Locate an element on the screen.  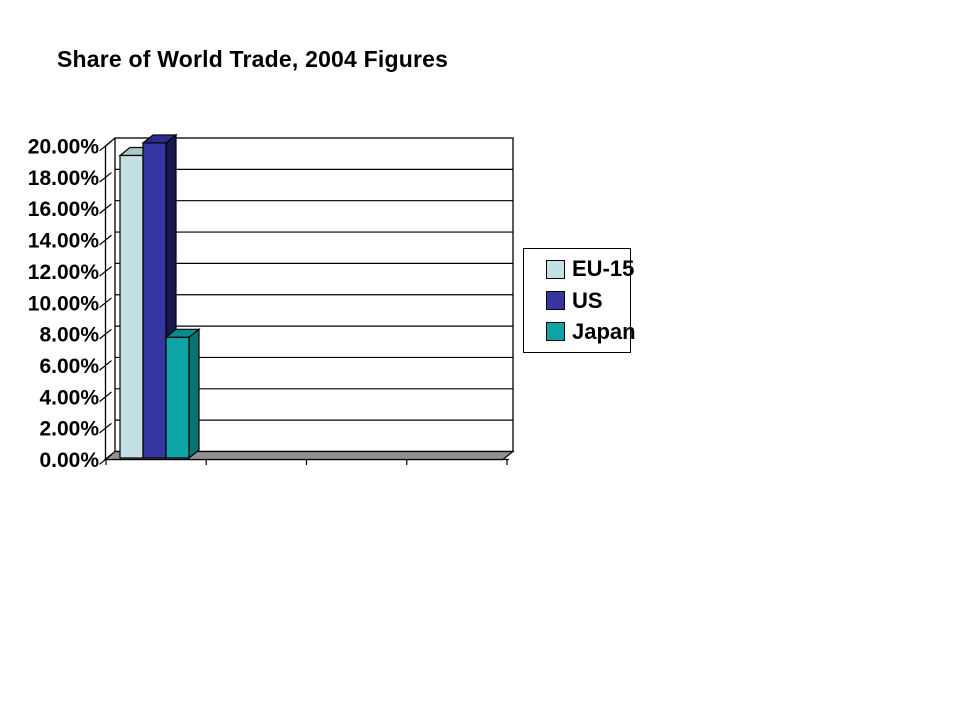
y-axis-label: 18.00% is located at coordinates (64, 178).